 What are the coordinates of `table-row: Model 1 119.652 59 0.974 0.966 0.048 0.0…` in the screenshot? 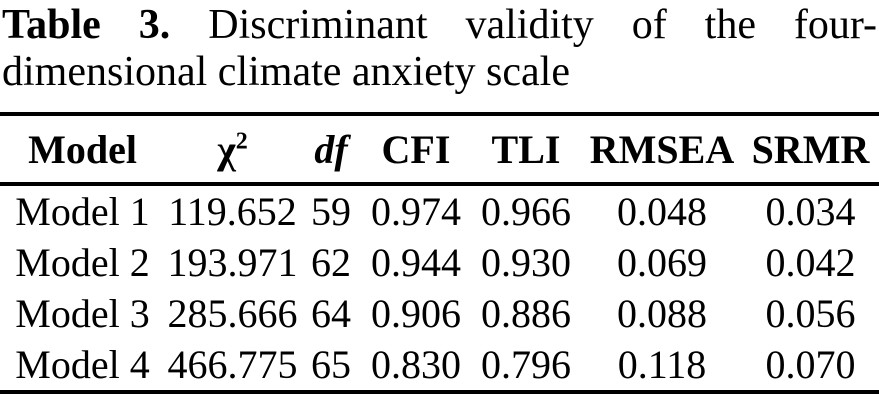 It's located at (439, 210).